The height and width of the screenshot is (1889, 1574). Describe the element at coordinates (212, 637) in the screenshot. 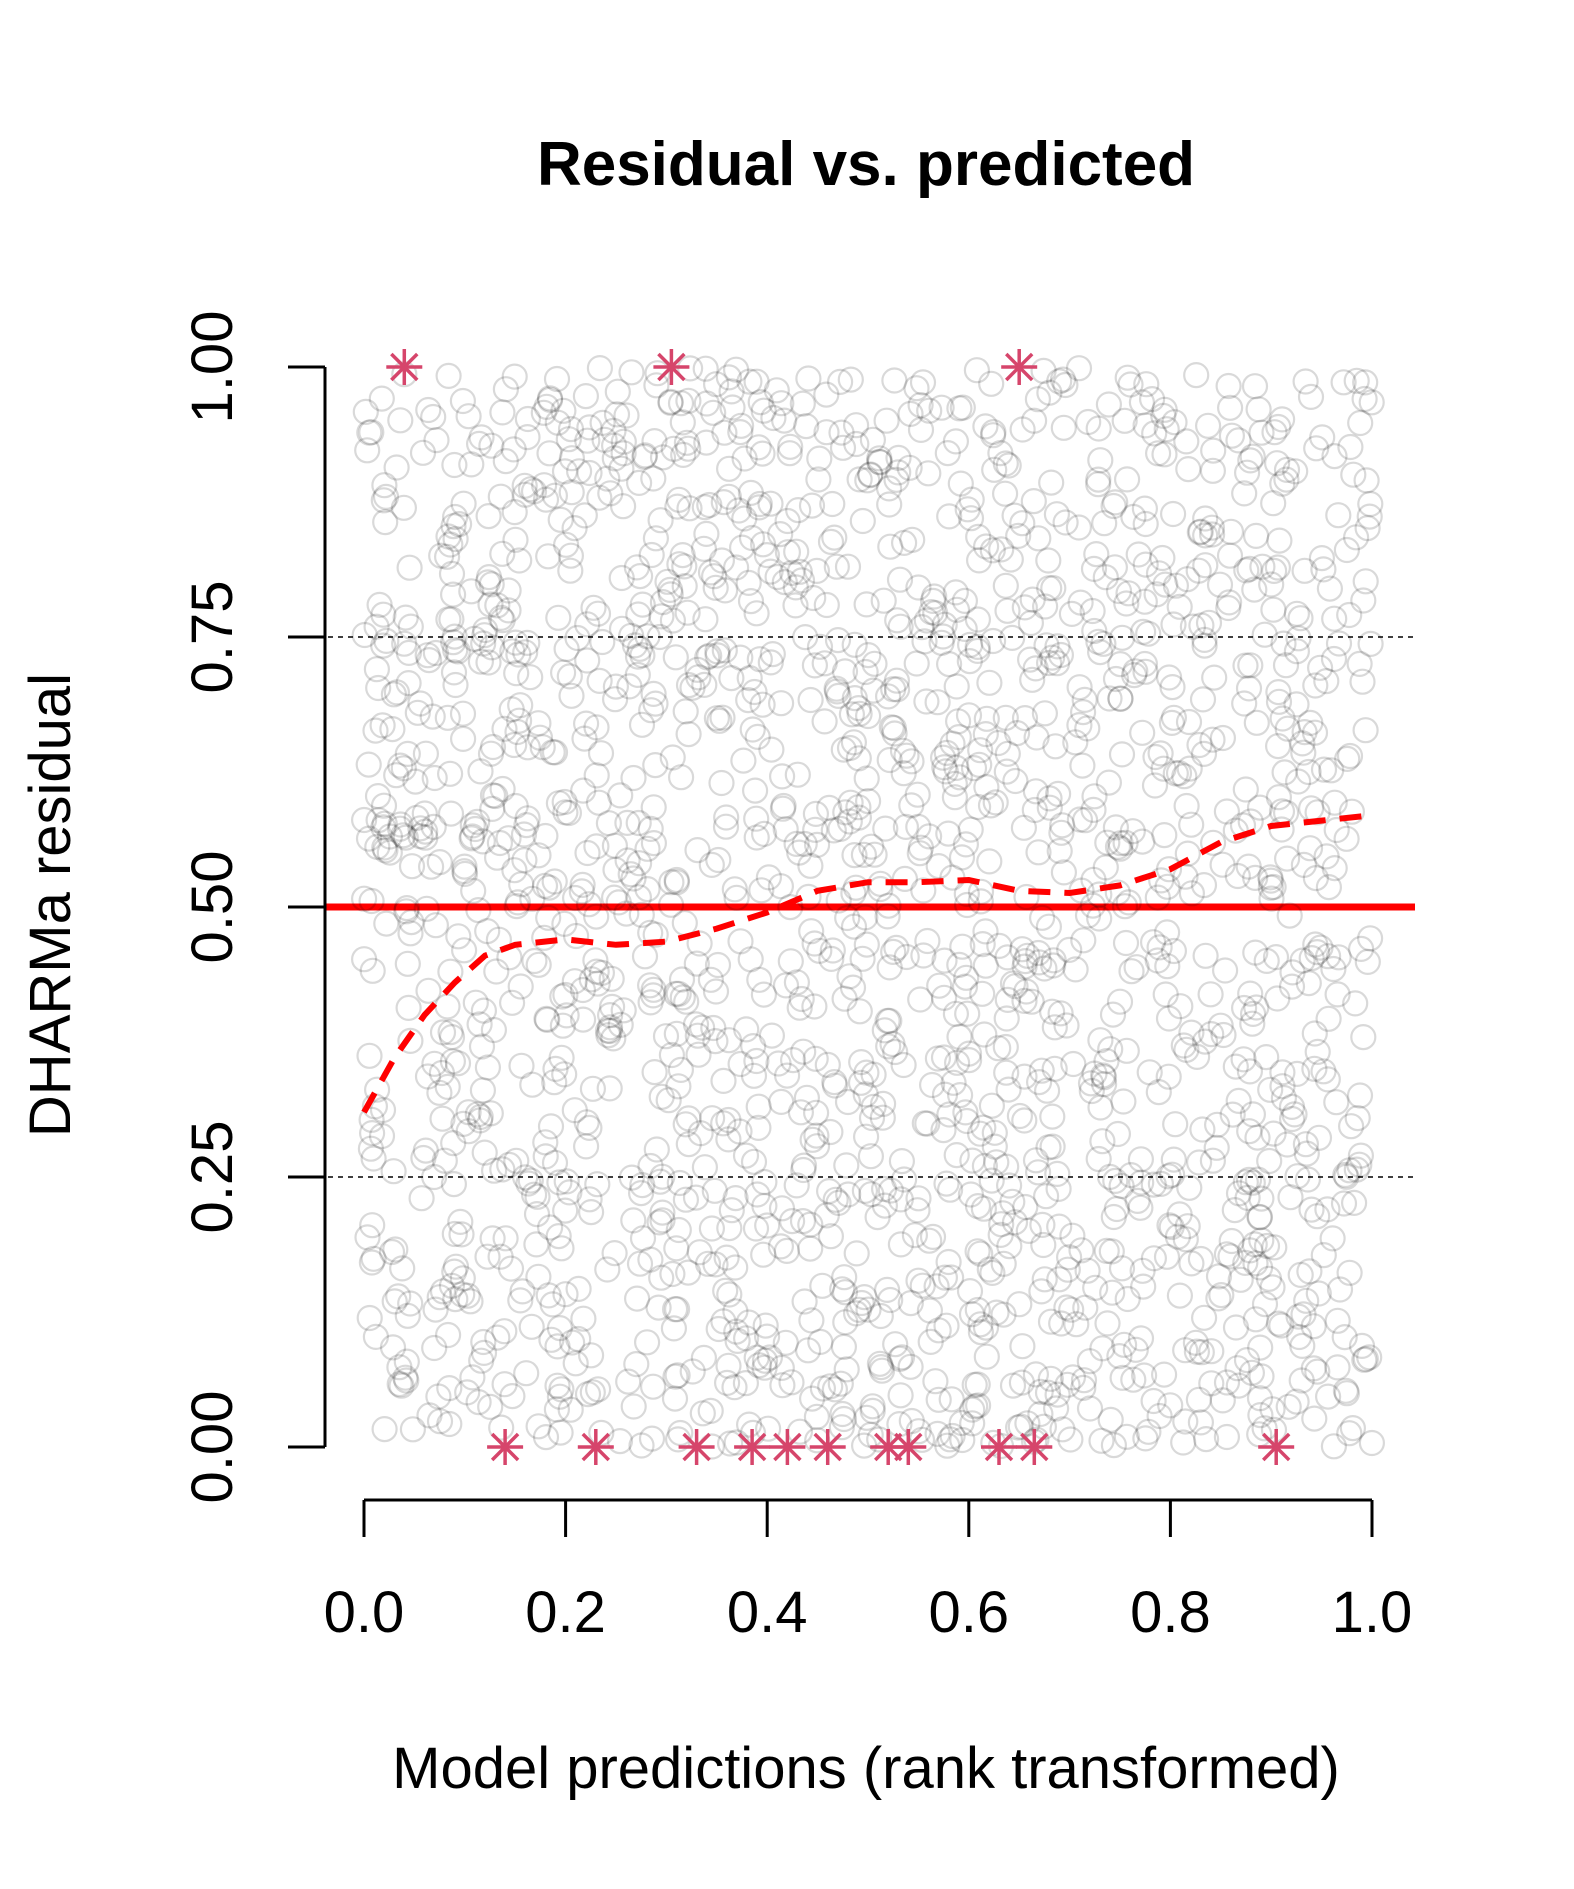

I see `y-tick-label: 0.75` at that location.